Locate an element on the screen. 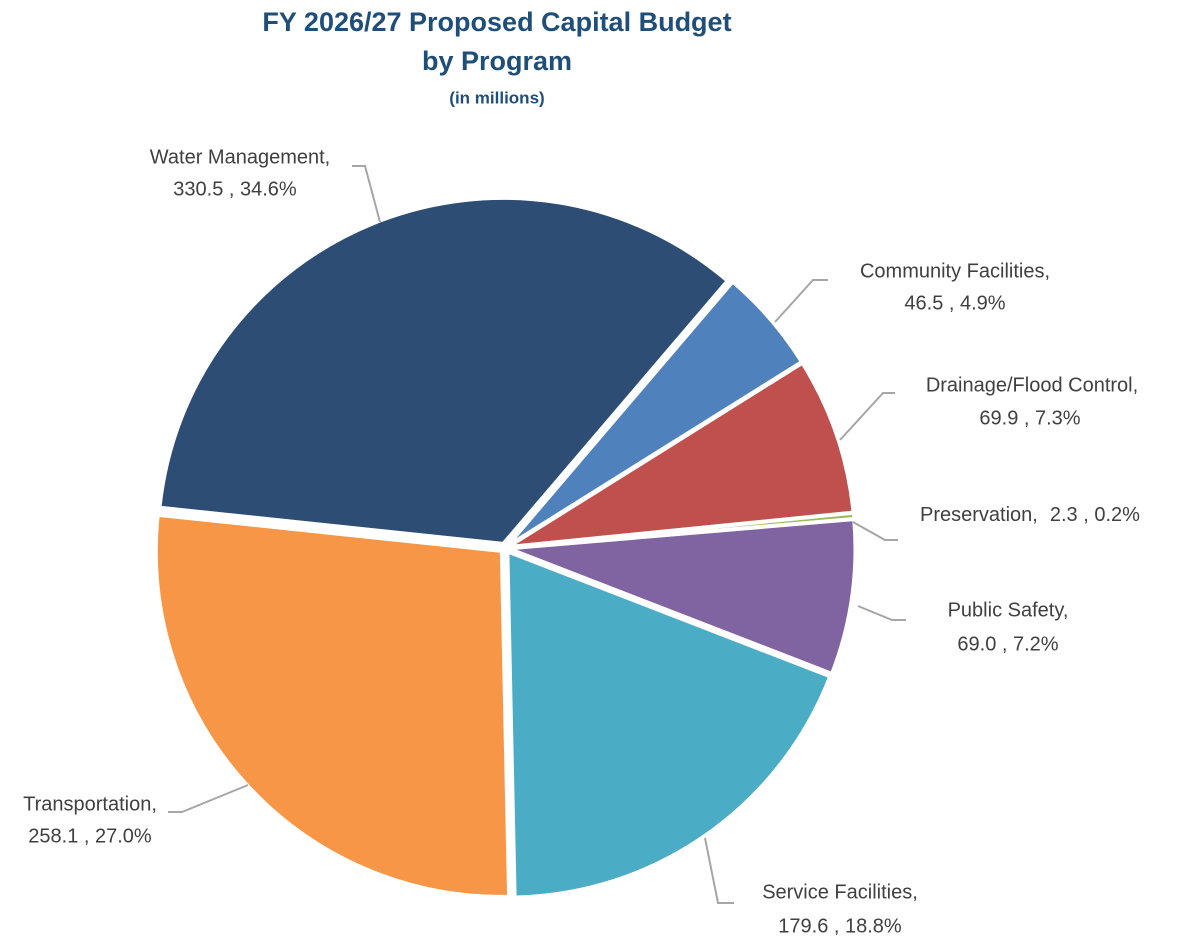 Image resolution: width=1196 pixels, height=943 pixels. category-label: Community Facilities, is located at coordinates (955, 271).